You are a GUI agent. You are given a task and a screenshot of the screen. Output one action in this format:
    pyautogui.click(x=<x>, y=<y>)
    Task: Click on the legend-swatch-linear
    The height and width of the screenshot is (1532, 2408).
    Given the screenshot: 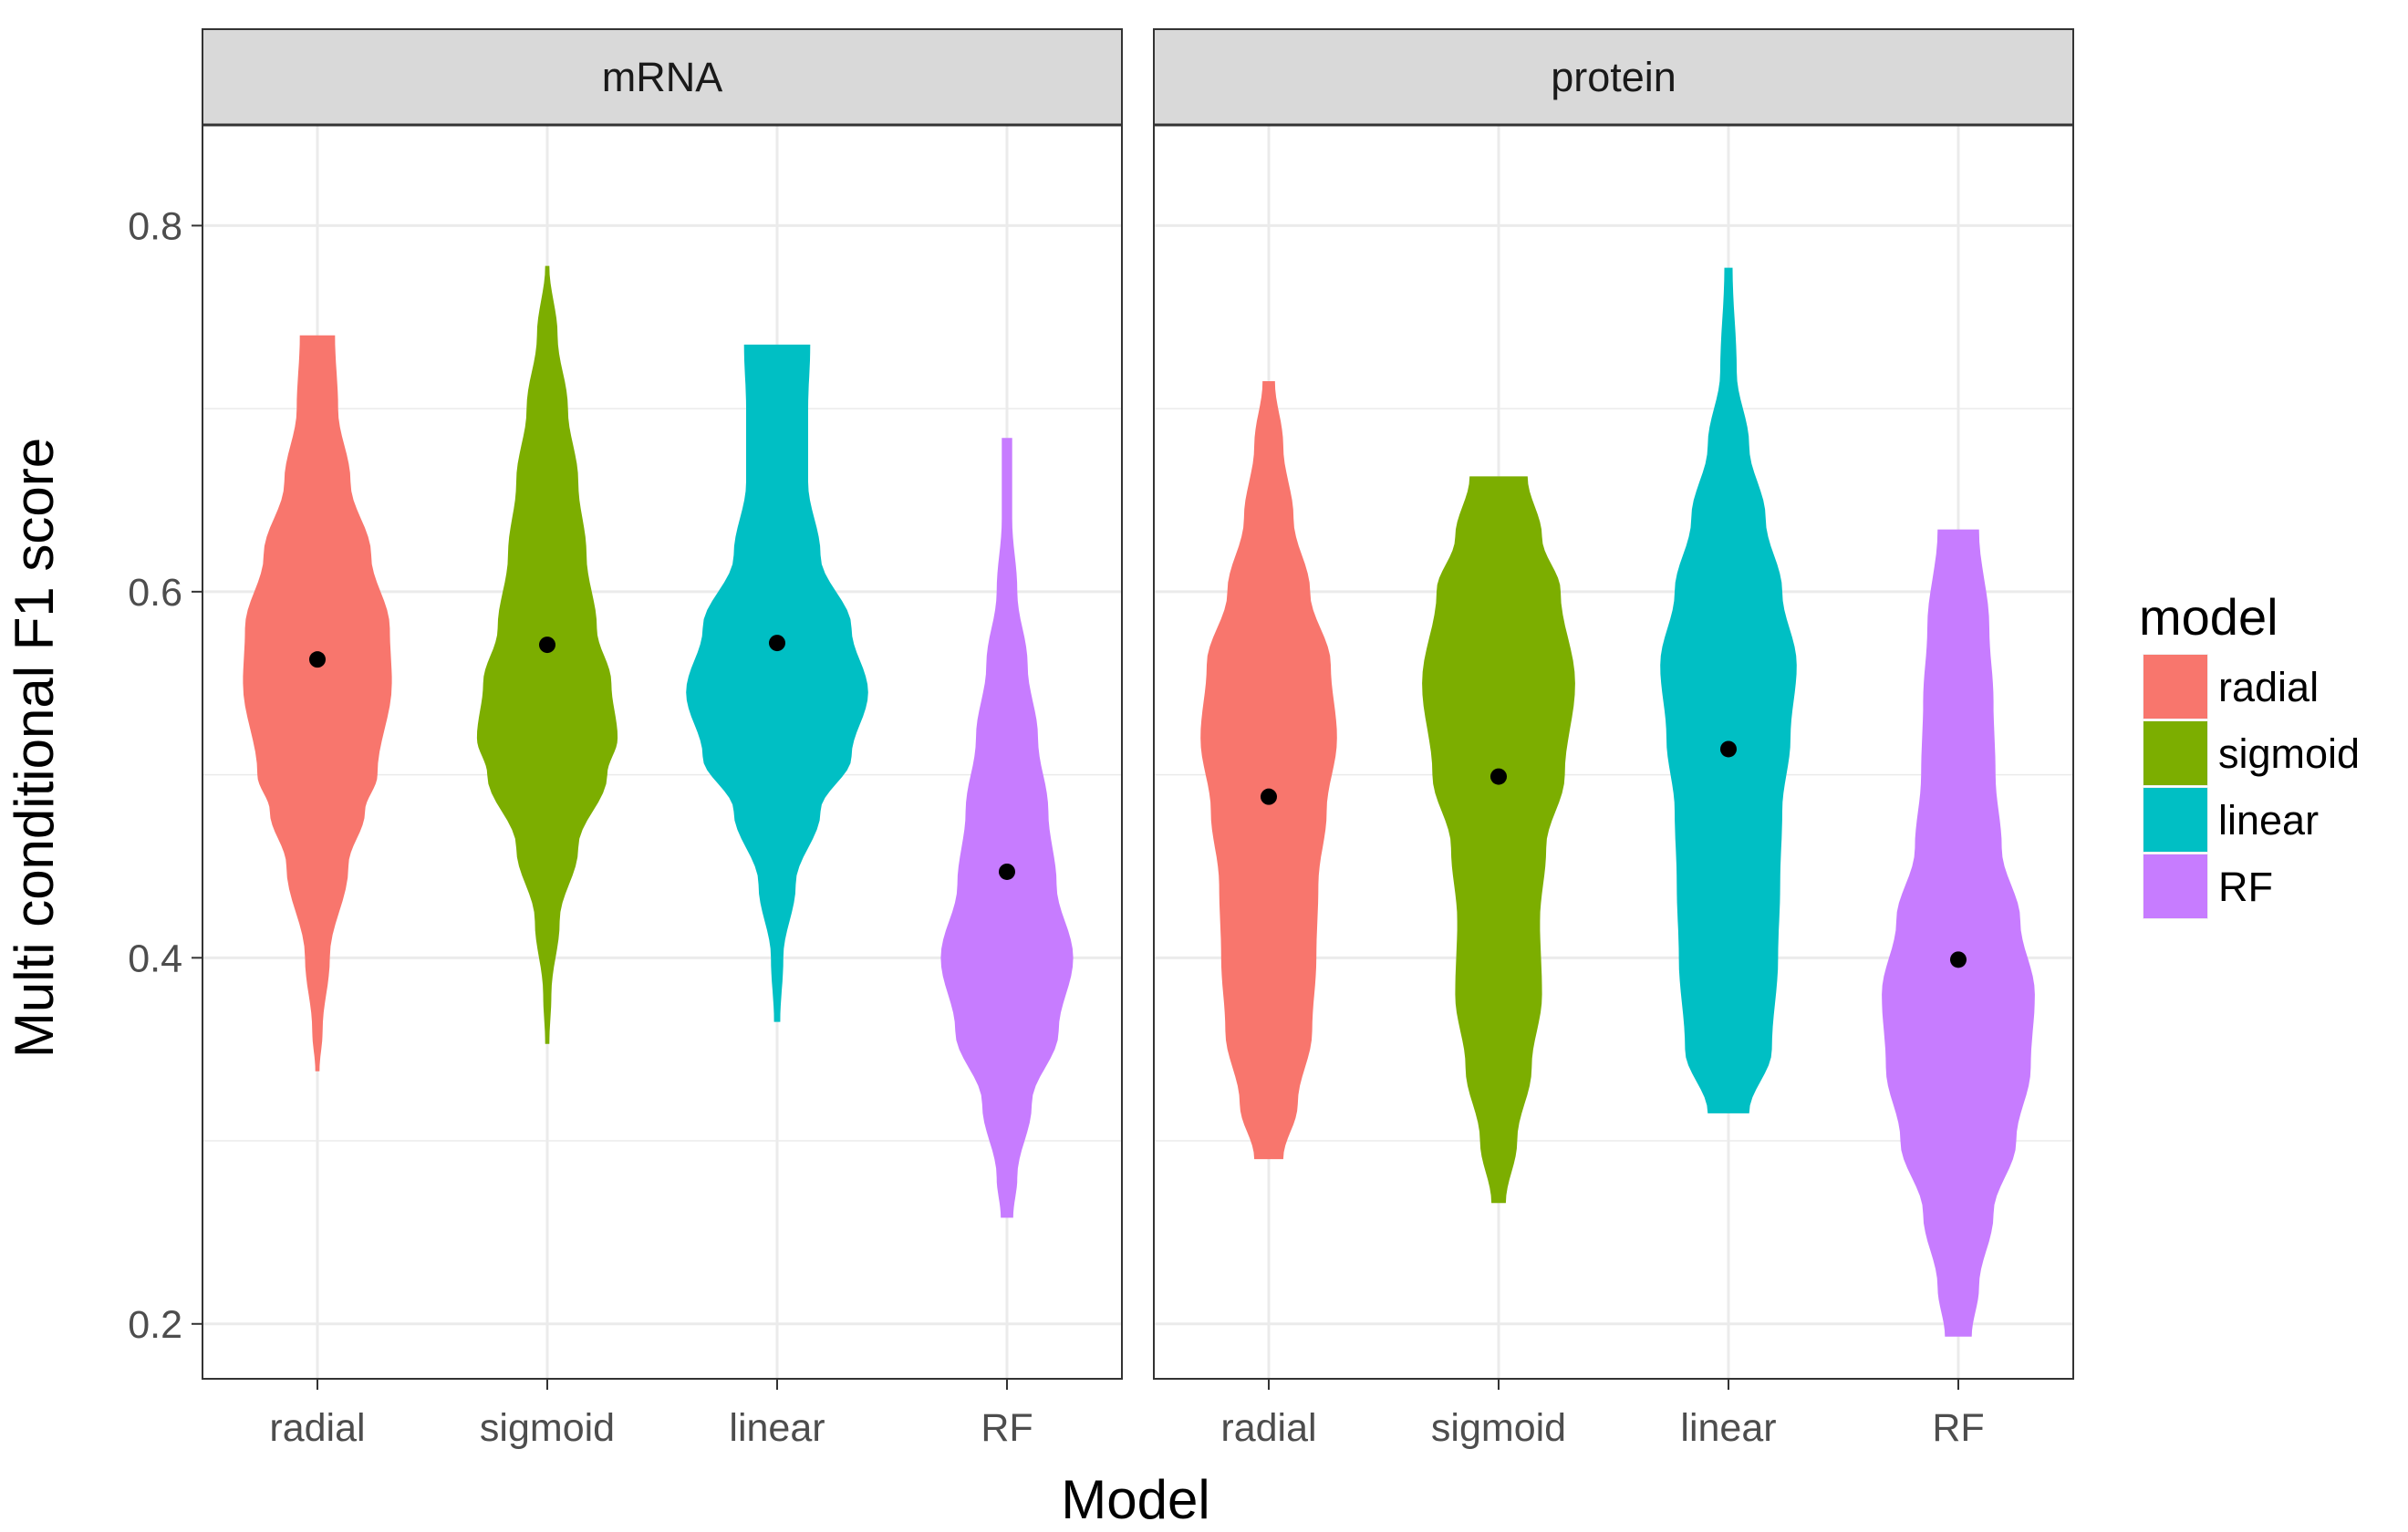 What is the action you would take?
    pyautogui.click(x=2175, y=820)
    